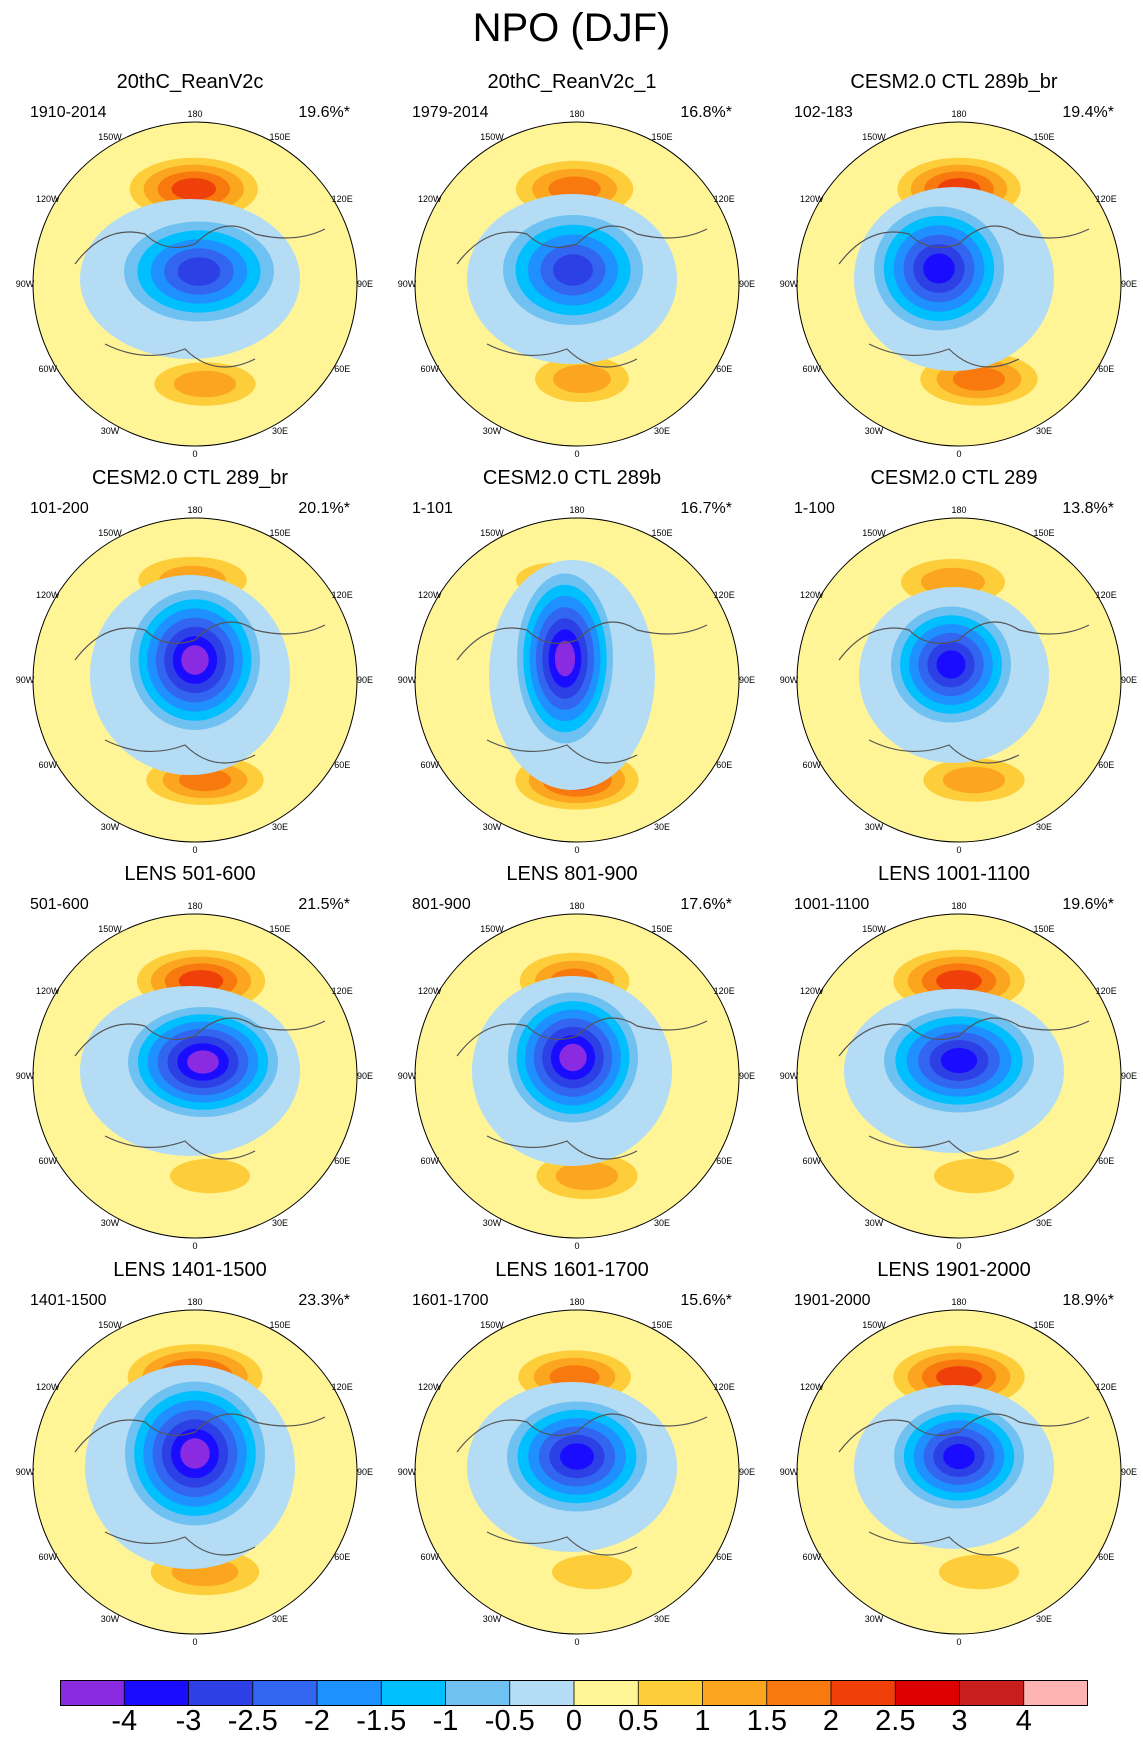 This screenshot has width=1143, height=1738. Describe the element at coordinates (1023, 1721) in the screenshot. I see `colorbar-tick-label: 4` at that location.